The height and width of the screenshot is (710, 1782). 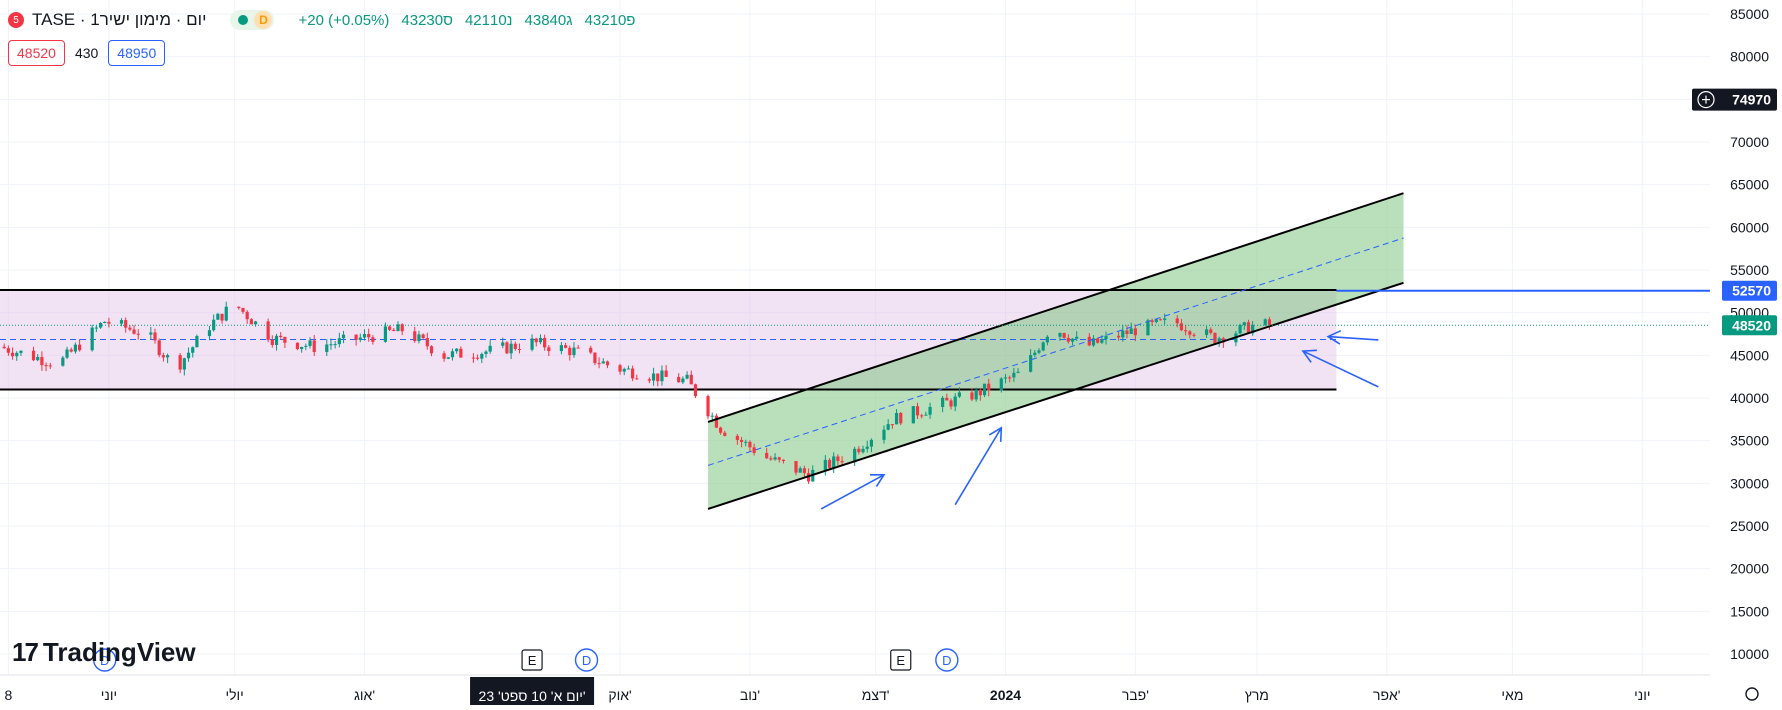 I want to click on dividend-marker-label: D, so click(x=586, y=660).